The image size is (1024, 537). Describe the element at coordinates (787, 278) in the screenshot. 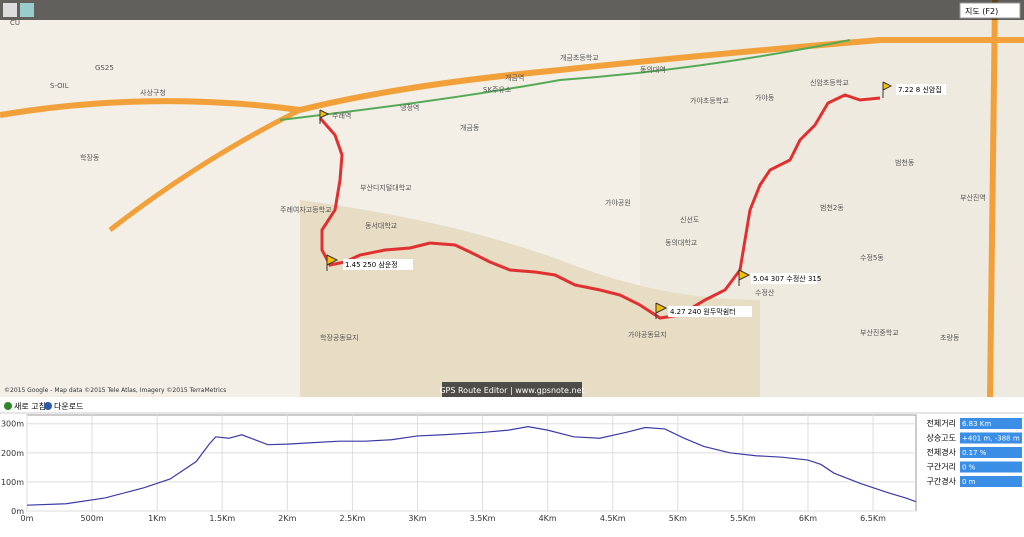

I see `waypoint: 5.04 307 수정산 315` at that location.